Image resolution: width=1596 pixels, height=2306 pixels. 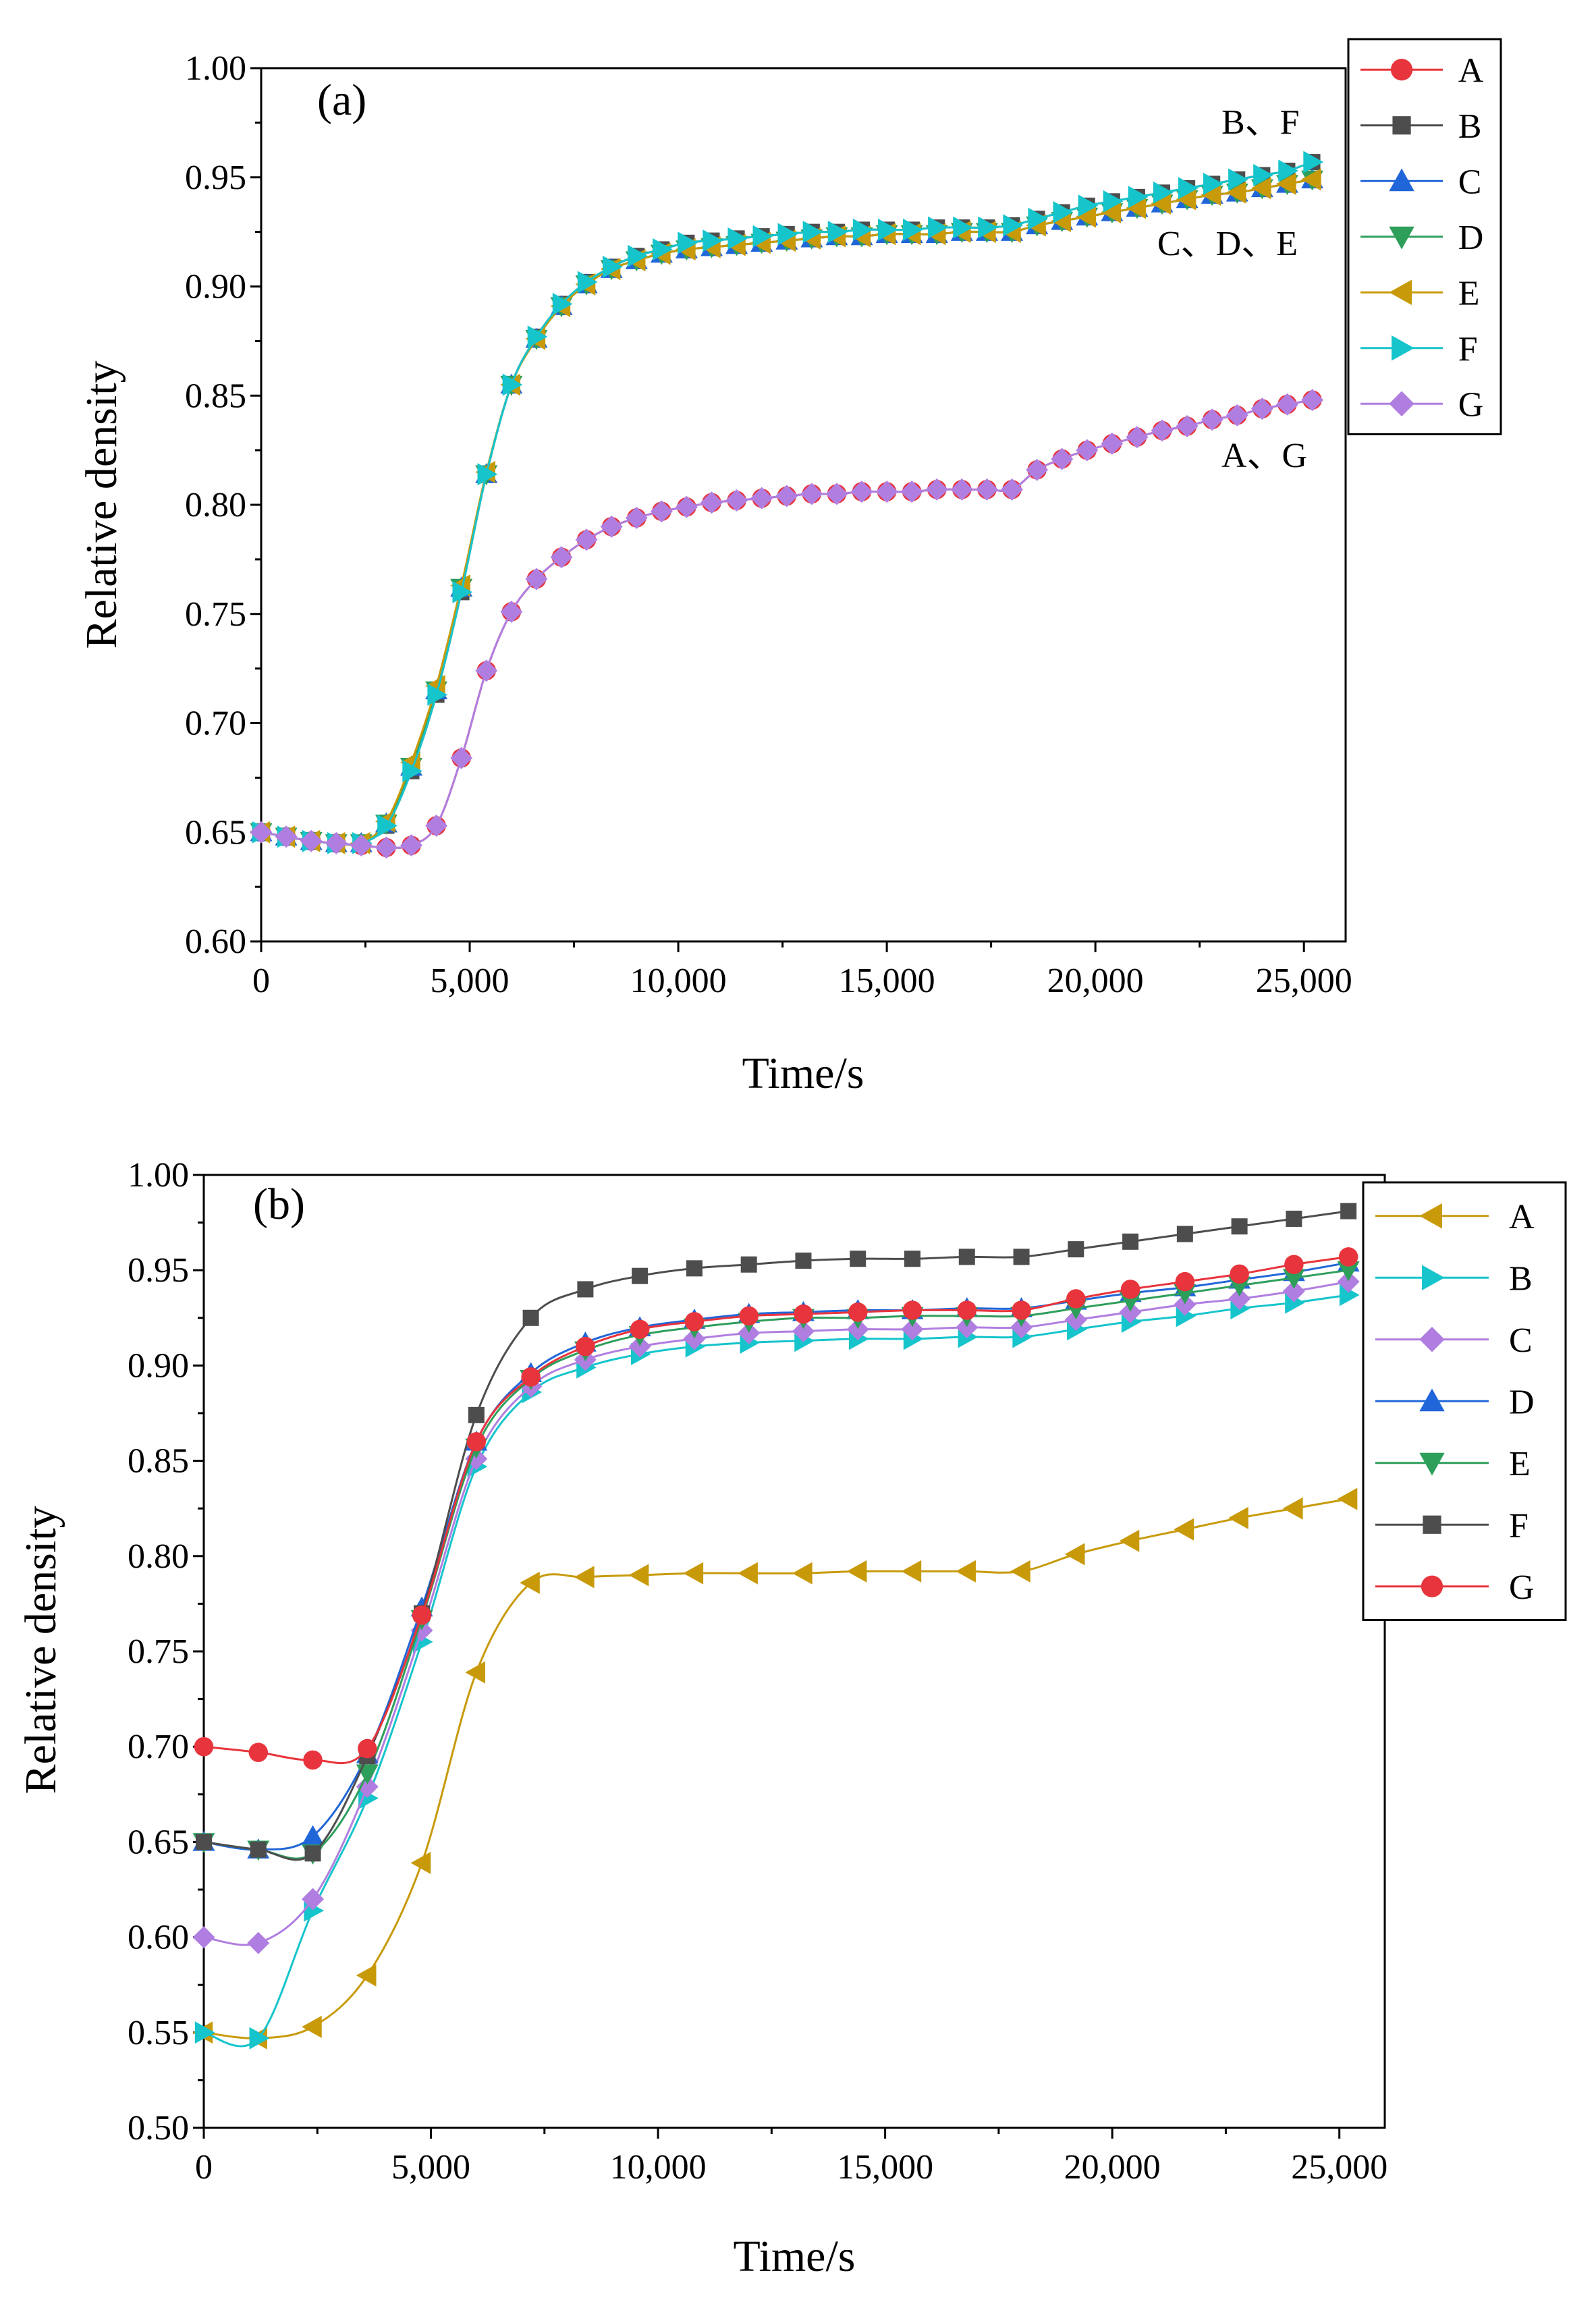 What do you see at coordinates (158, 2128) in the screenshot?
I see `y-tick-label: 0.50` at bounding box center [158, 2128].